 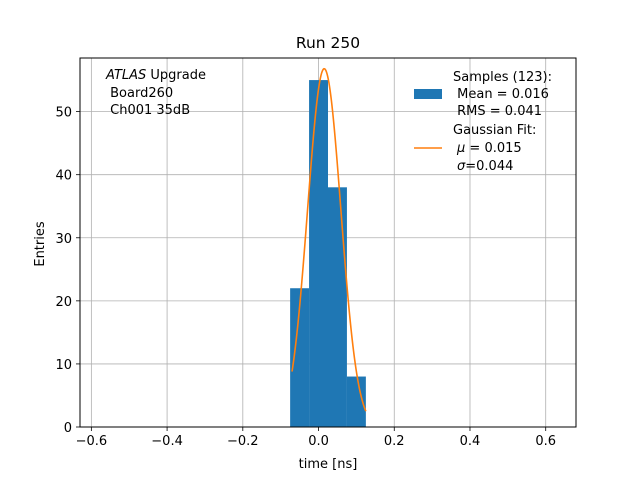 What do you see at coordinates (394, 441) in the screenshot?
I see `x-tick-label: 0.2` at bounding box center [394, 441].